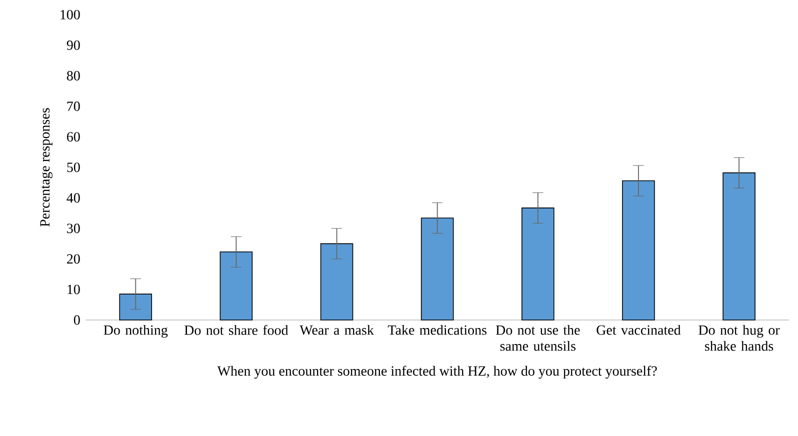 Image resolution: width=798 pixels, height=436 pixels. Describe the element at coordinates (77, 320) in the screenshot. I see `y-tick-label: 0` at that location.